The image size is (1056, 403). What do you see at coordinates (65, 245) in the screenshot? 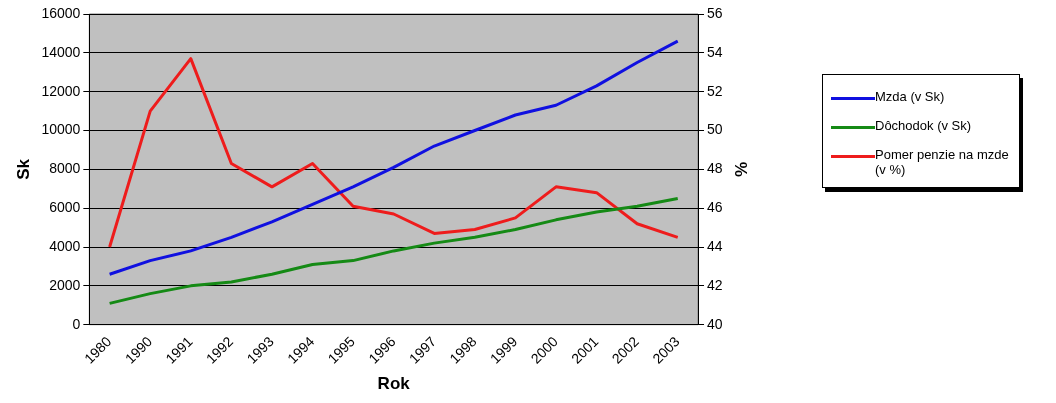
I see `y-tick-label: 4000` at bounding box center [65, 245].